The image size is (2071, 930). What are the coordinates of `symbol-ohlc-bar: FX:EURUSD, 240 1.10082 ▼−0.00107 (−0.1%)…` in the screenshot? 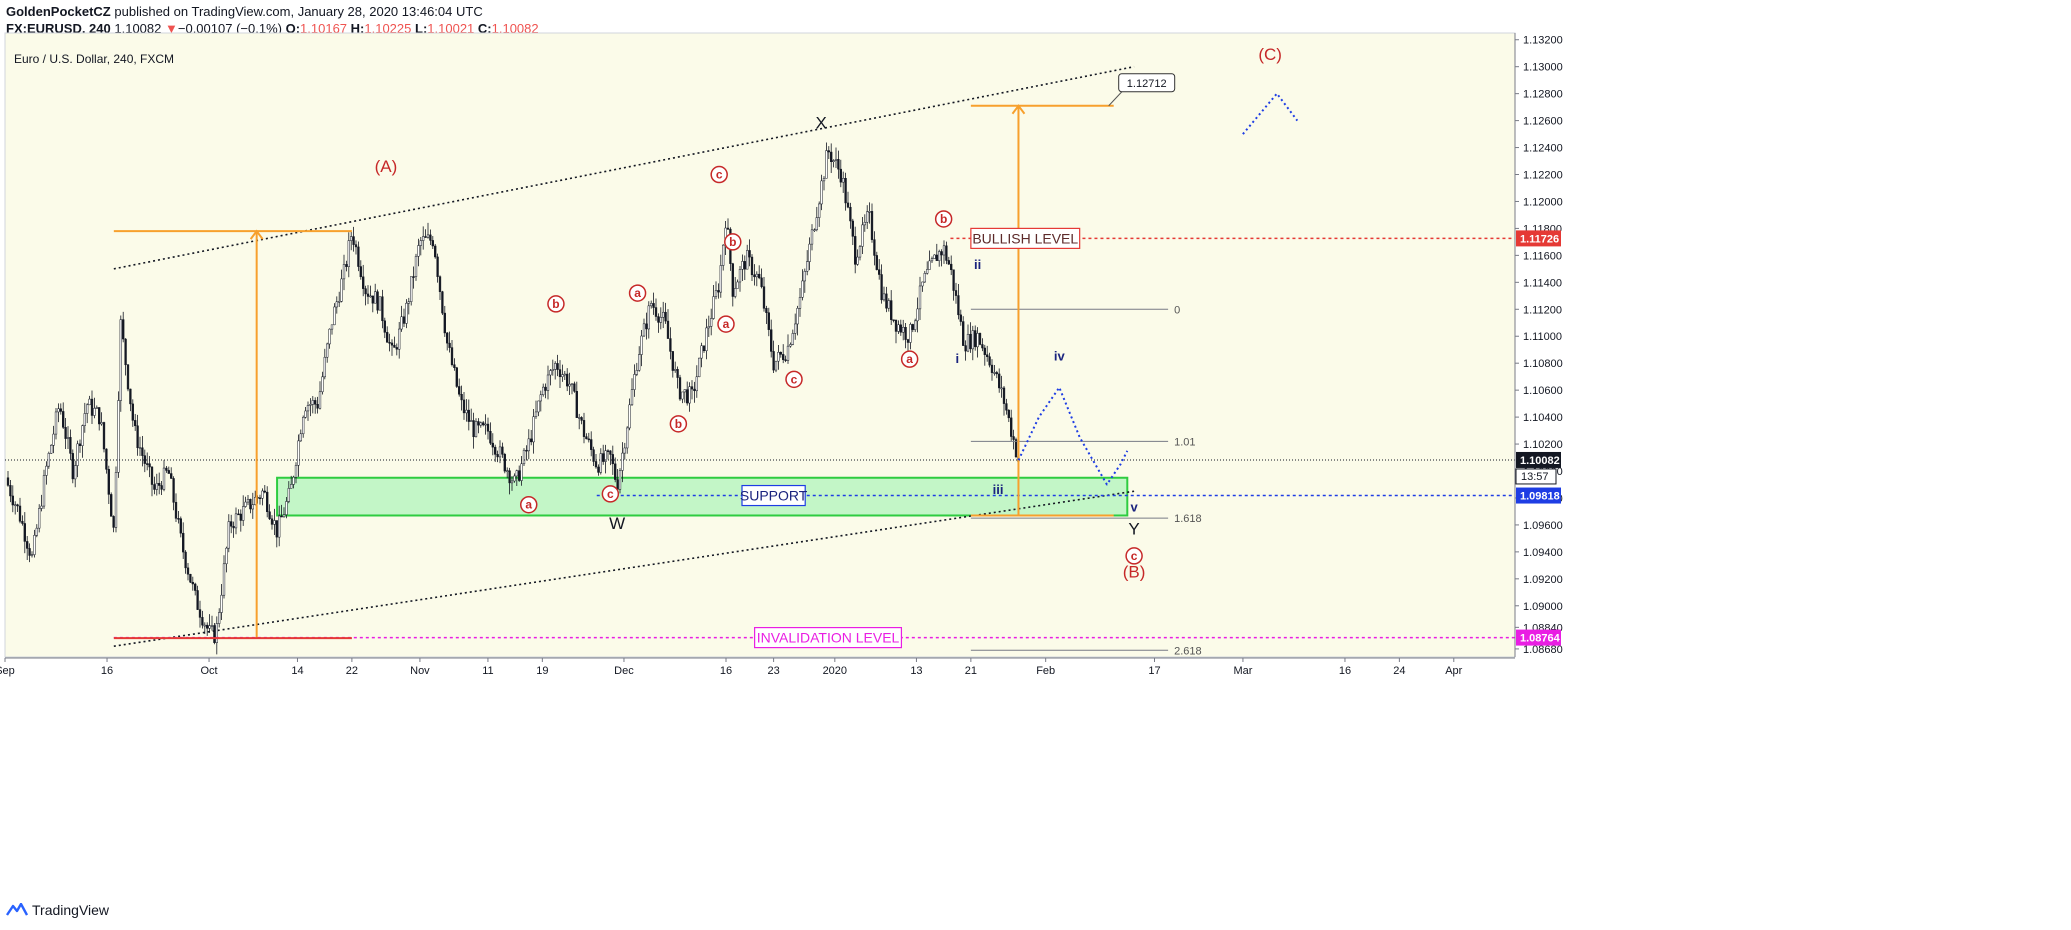 It's located at (272, 28).